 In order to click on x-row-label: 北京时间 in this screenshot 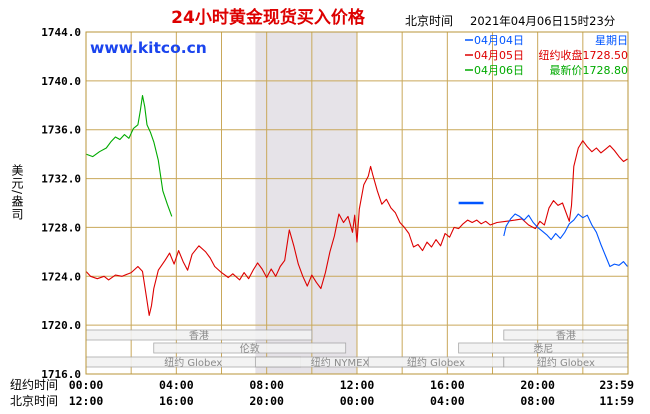, I will do `click(34, 401)`.